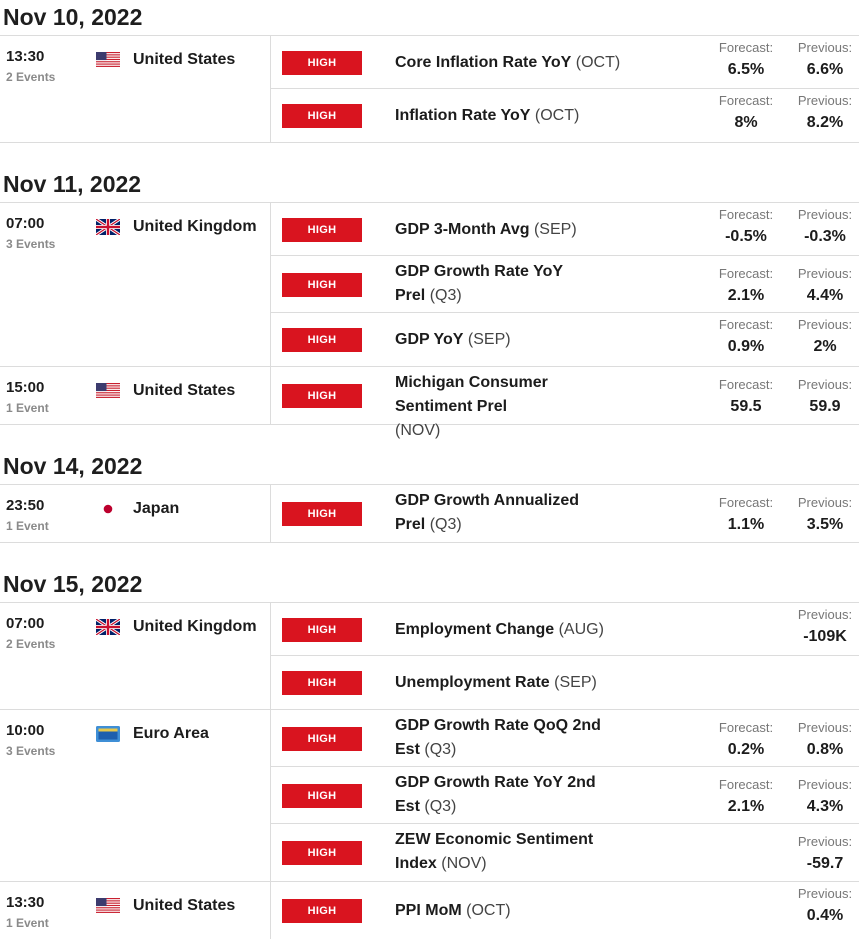  What do you see at coordinates (822, 797) in the screenshot?
I see `previous-stat: Previous: 4.3%` at bounding box center [822, 797].